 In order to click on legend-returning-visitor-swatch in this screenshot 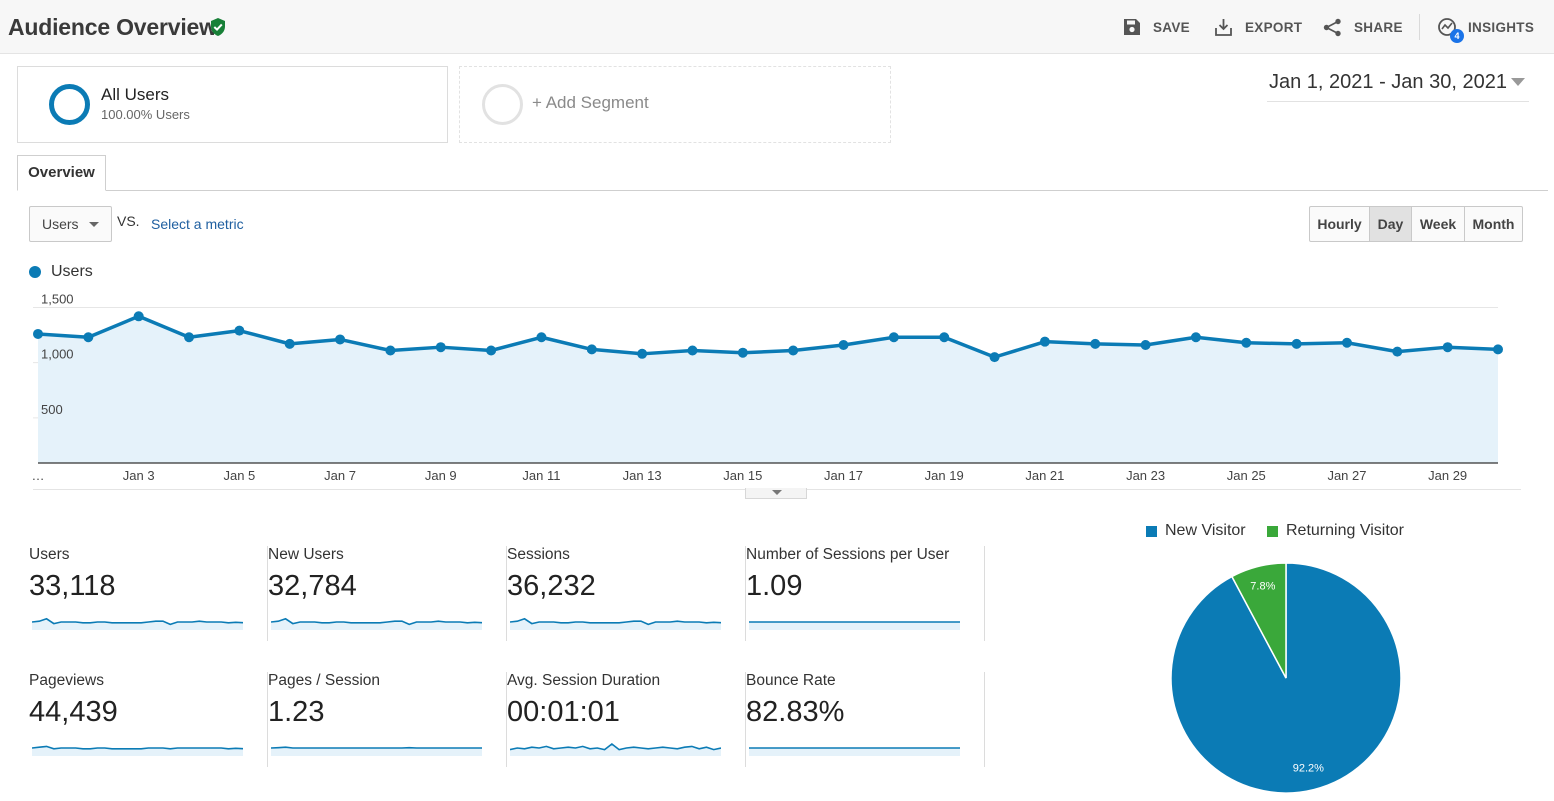, I will do `click(1272, 531)`.